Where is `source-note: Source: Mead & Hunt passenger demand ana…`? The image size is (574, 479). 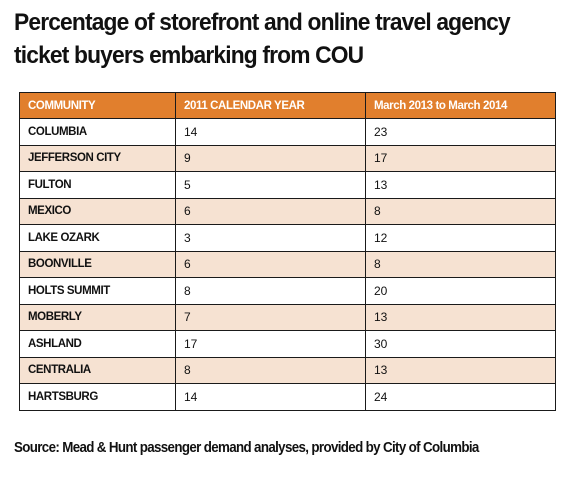
source-note: Source: Mead & Hunt passenger demand ana… is located at coordinates (246, 448).